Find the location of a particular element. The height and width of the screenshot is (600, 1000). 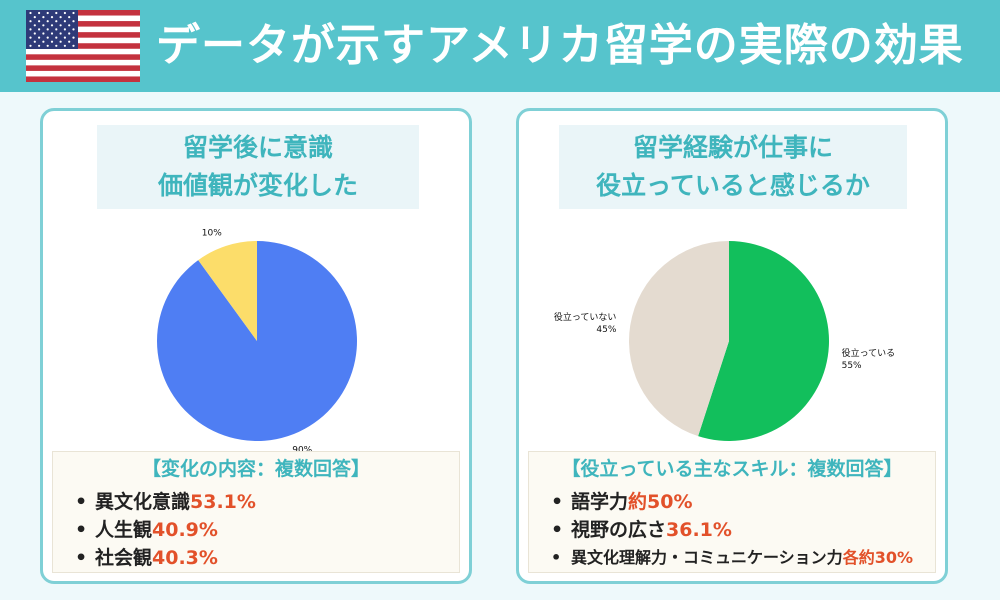

us-flag-icon is located at coordinates (83, 46).